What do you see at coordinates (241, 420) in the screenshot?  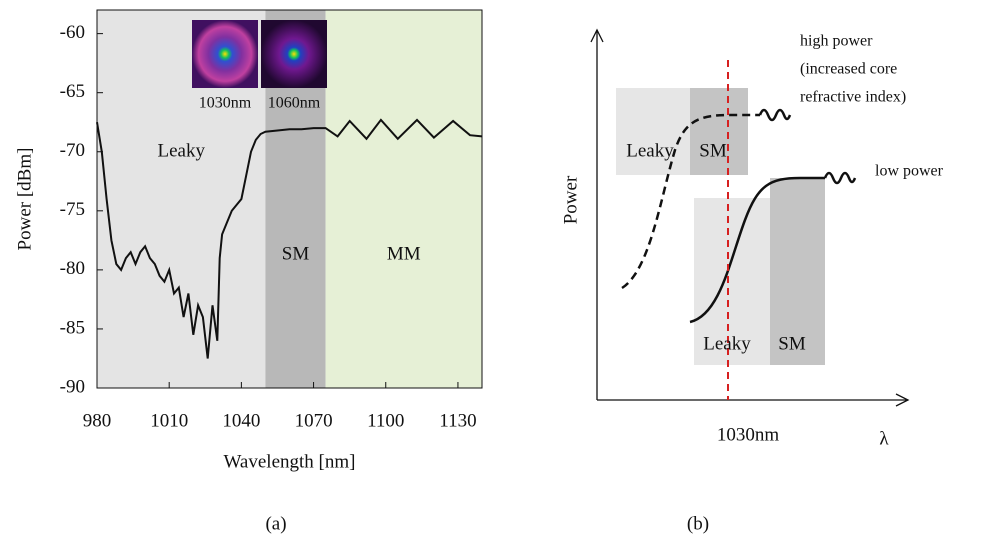 I see `x-tick-label: 1040` at bounding box center [241, 420].